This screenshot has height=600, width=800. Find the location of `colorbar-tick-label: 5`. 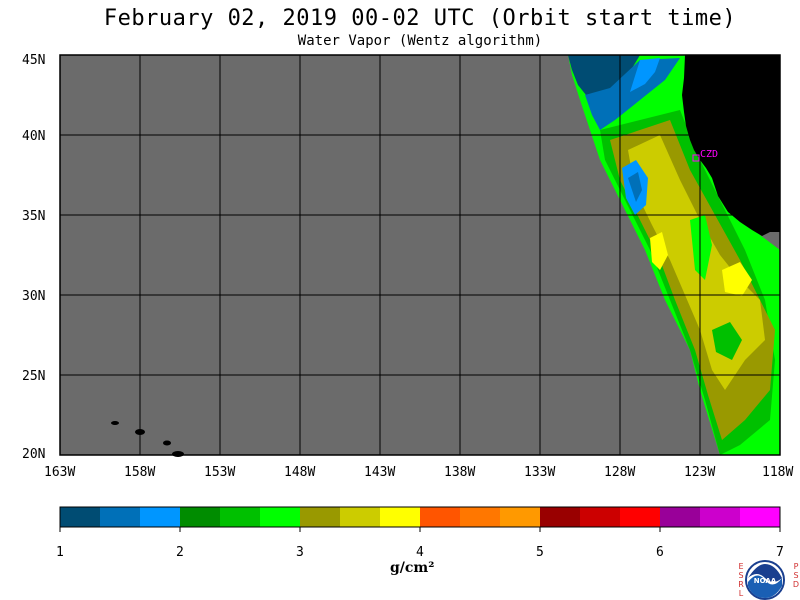

colorbar-tick-label: 5 is located at coordinates (540, 552).